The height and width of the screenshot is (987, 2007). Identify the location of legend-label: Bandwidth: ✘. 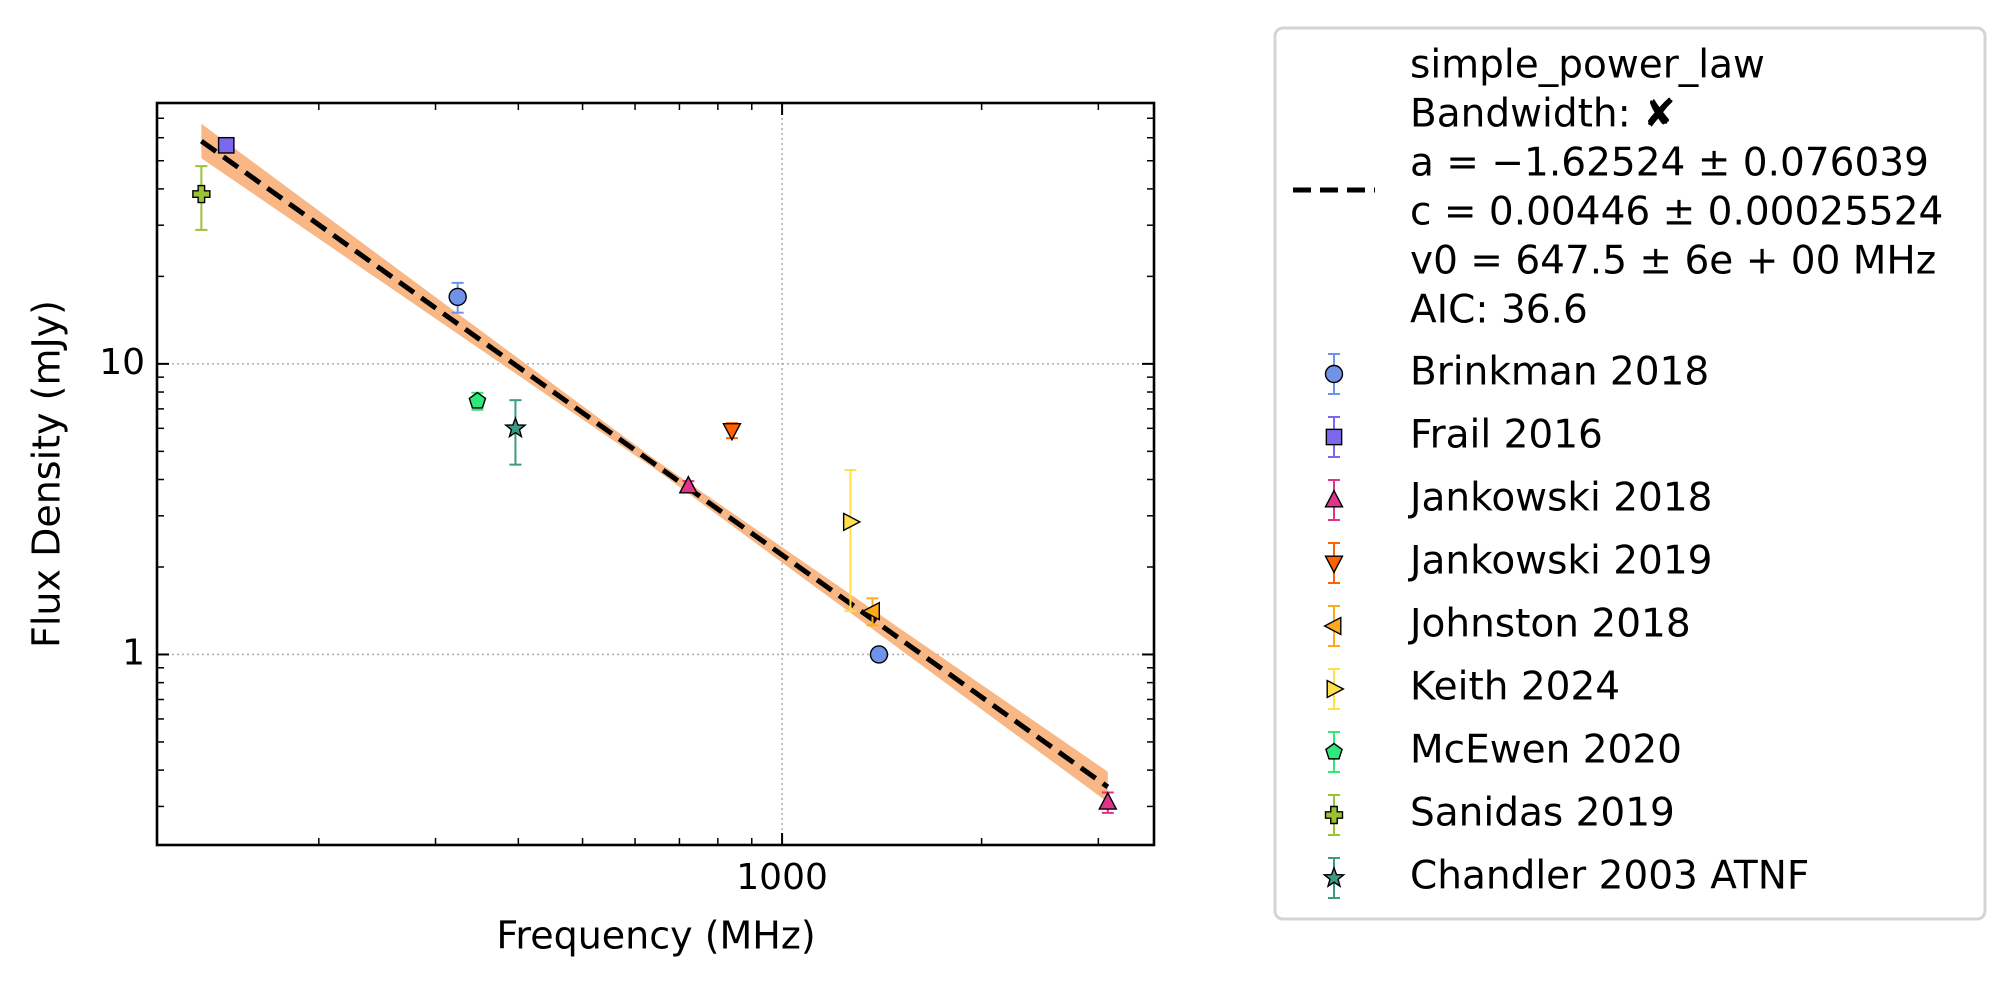
(1543, 114).